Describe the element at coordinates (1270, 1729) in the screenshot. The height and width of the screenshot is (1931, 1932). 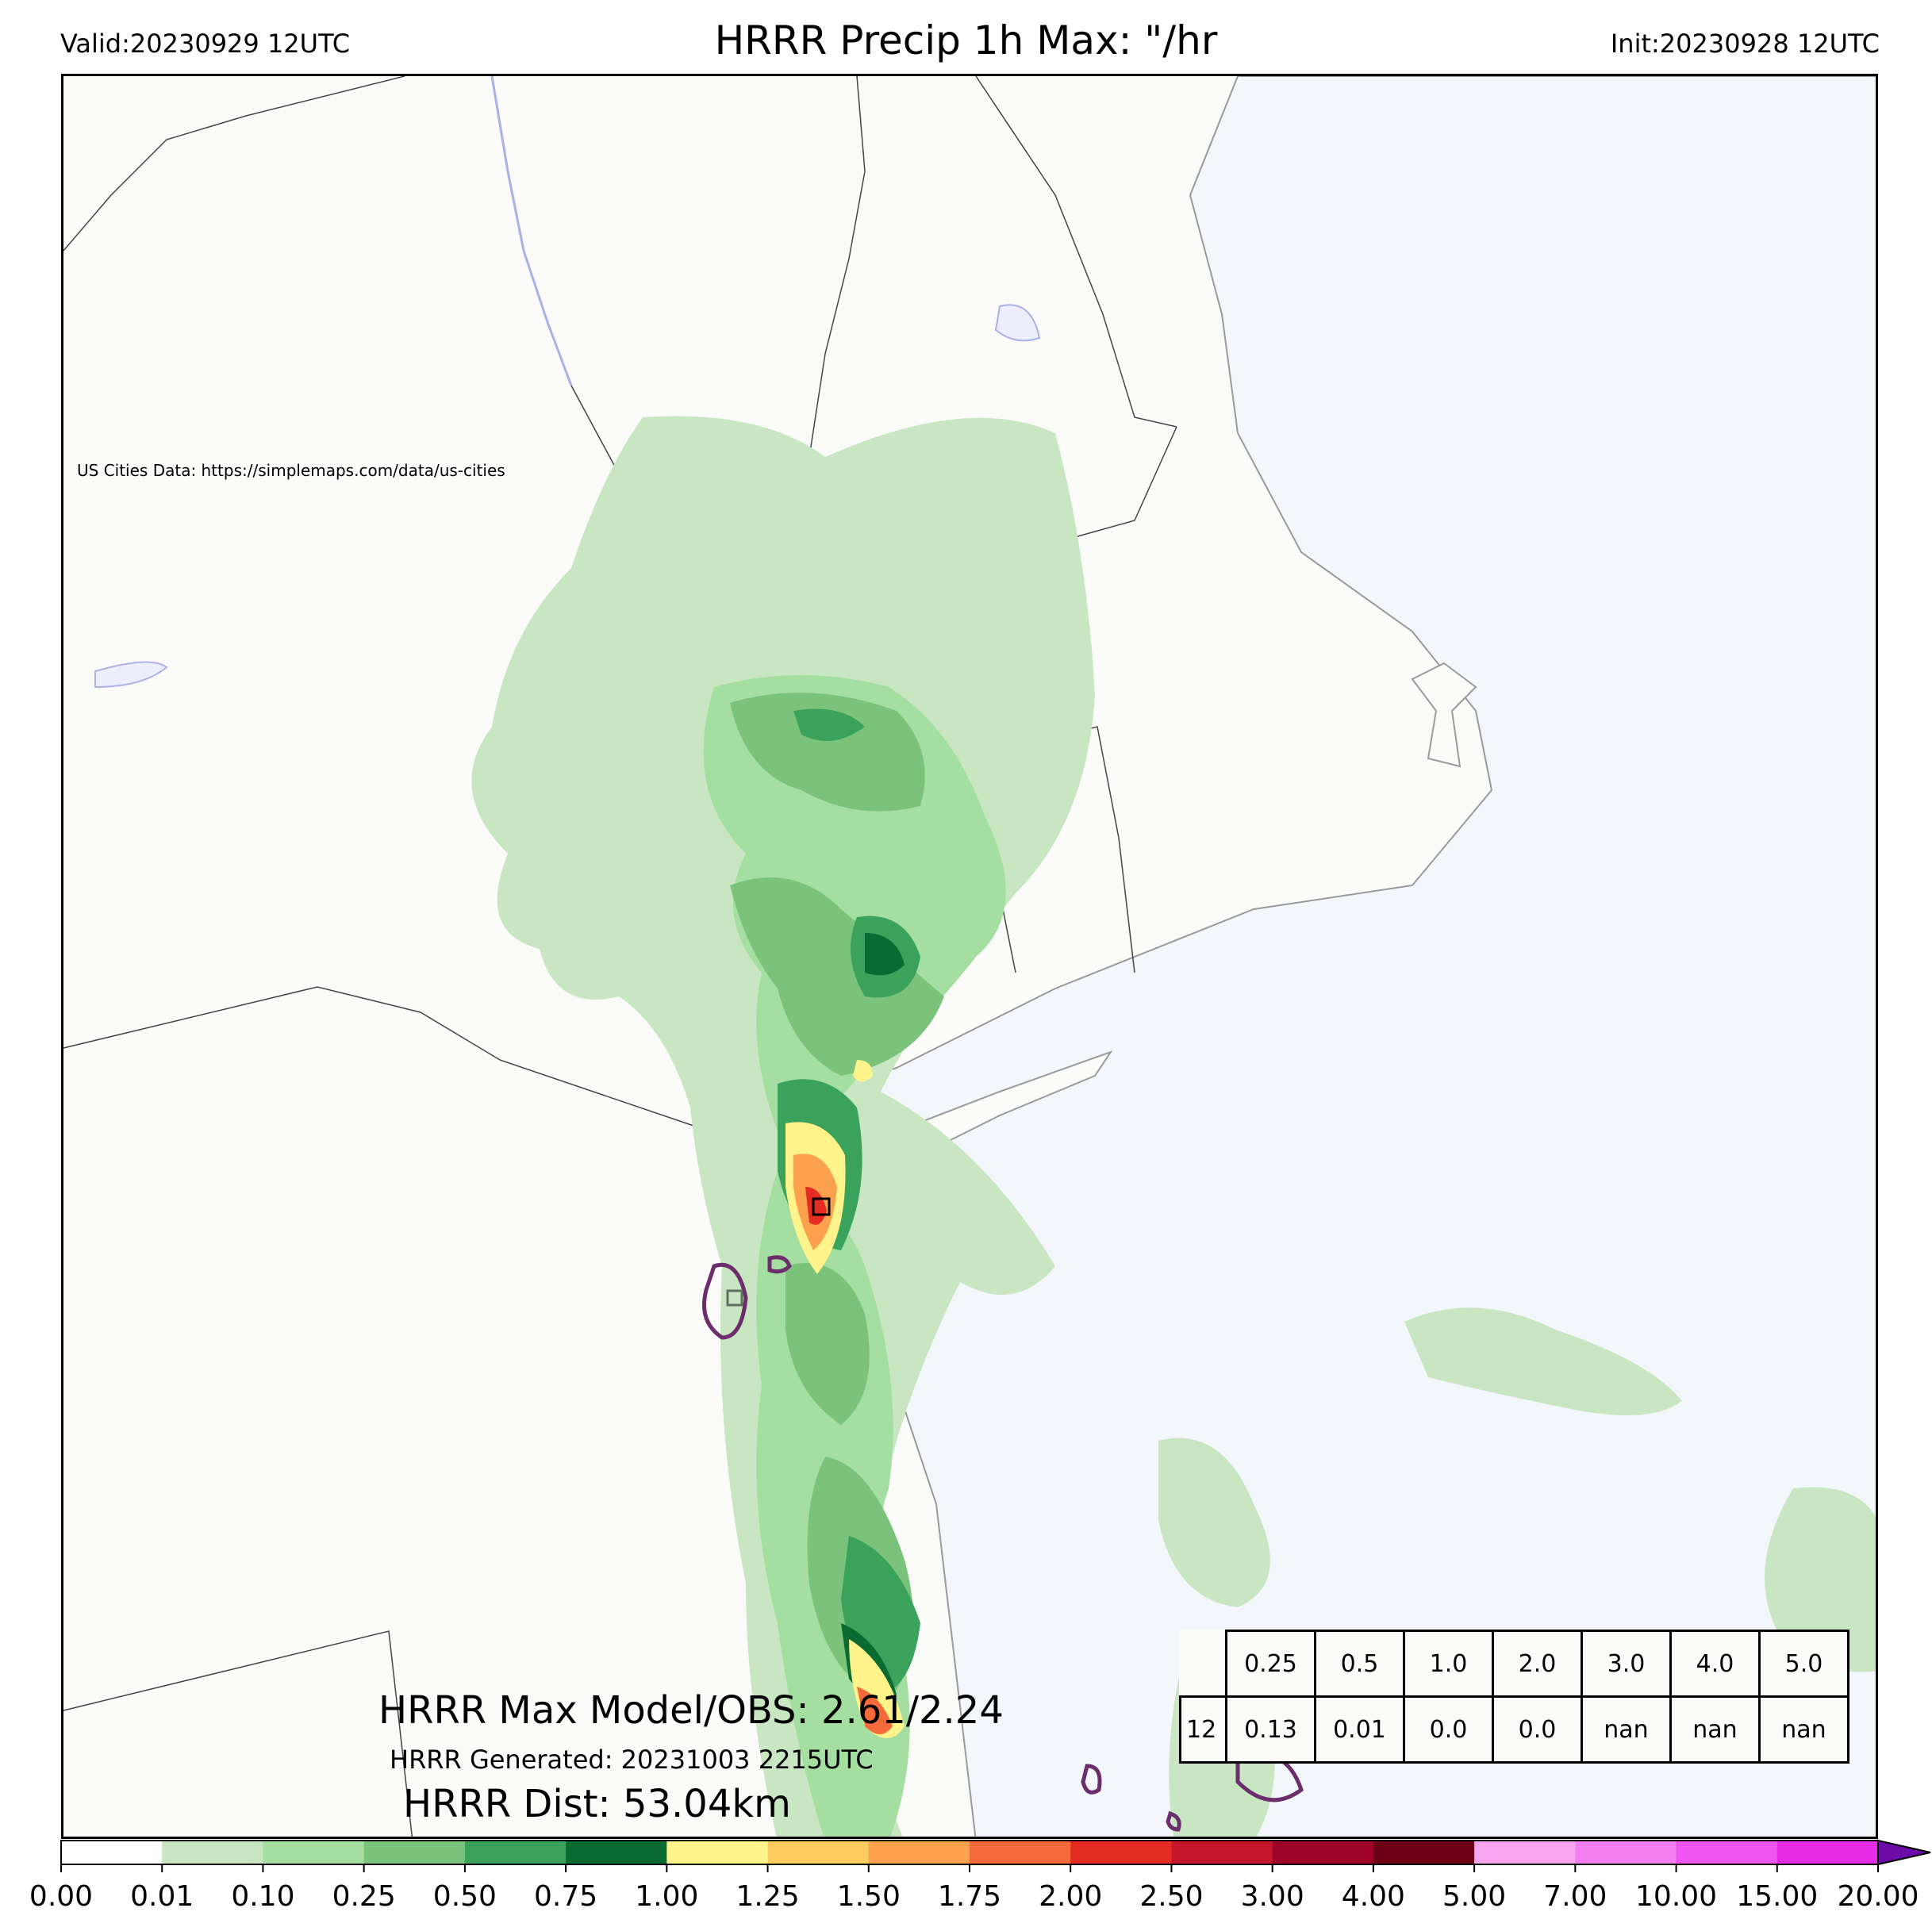
I see `table-cell: 0.13` at that location.